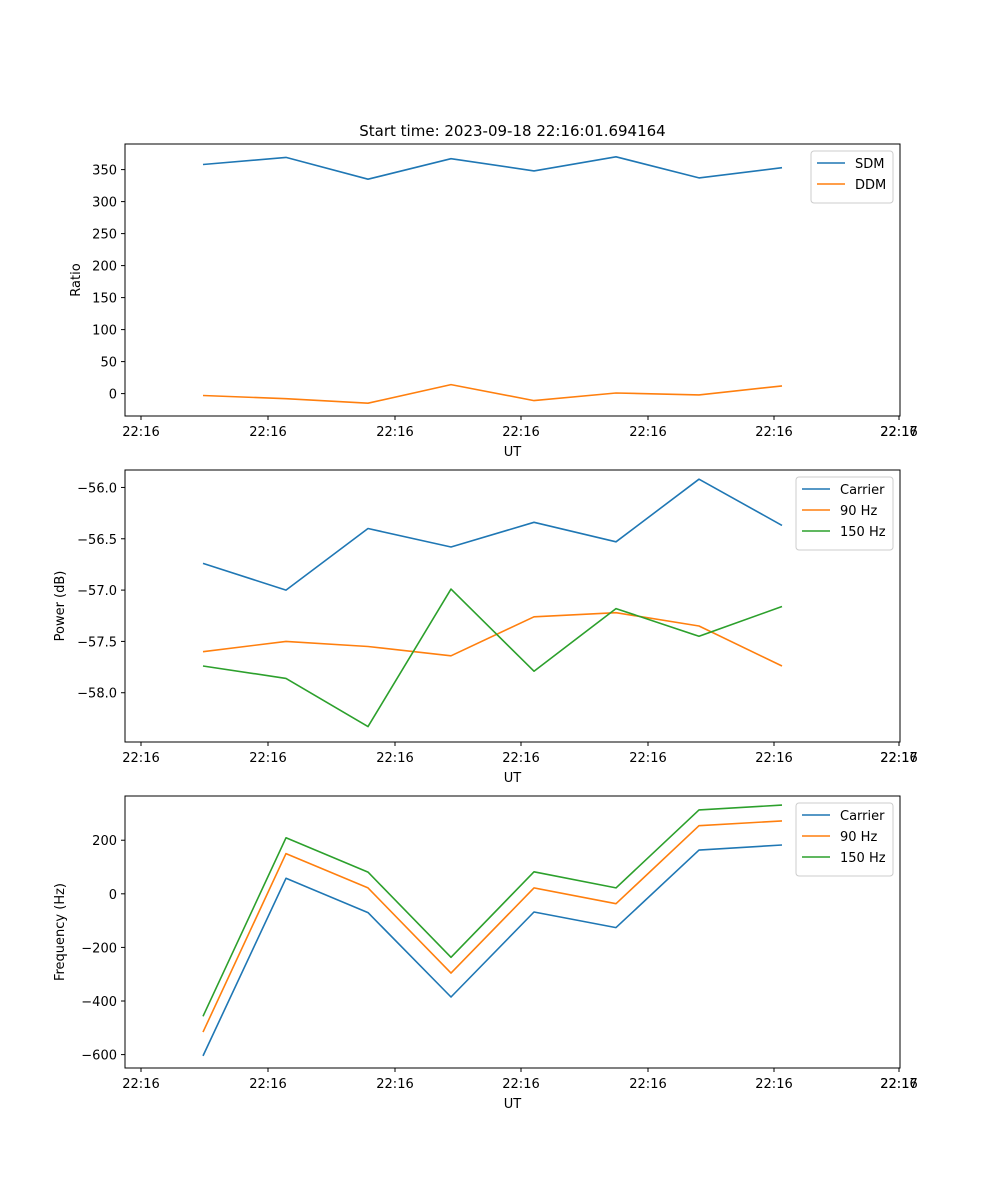 This screenshot has height=1200, width=1000. Describe the element at coordinates (492, 394) in the screenshot. I see `ratio-series-ddm` at that location.